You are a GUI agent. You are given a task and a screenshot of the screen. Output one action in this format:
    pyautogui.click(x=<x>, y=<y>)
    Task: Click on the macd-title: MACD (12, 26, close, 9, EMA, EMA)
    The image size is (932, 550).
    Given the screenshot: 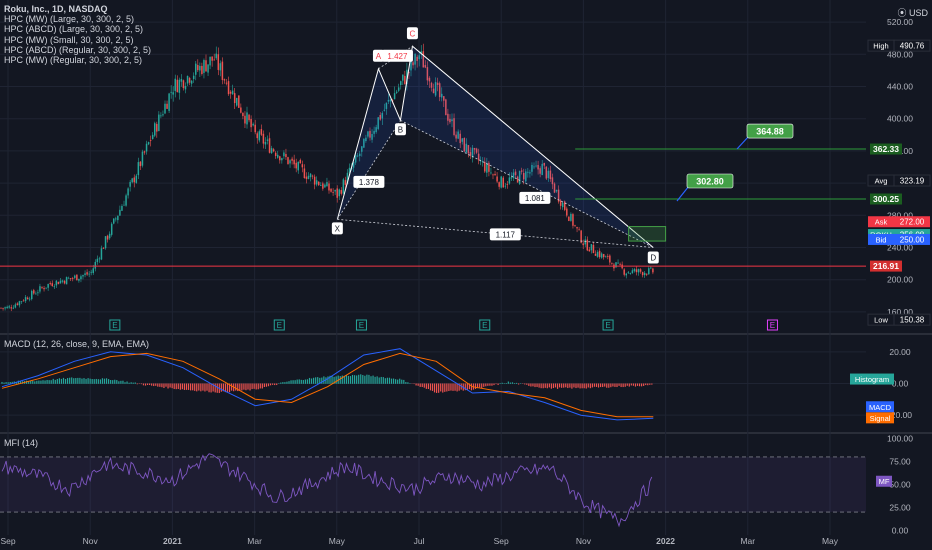 What is the action you would take?
    pyautogui.click(x=77, y=344)
    